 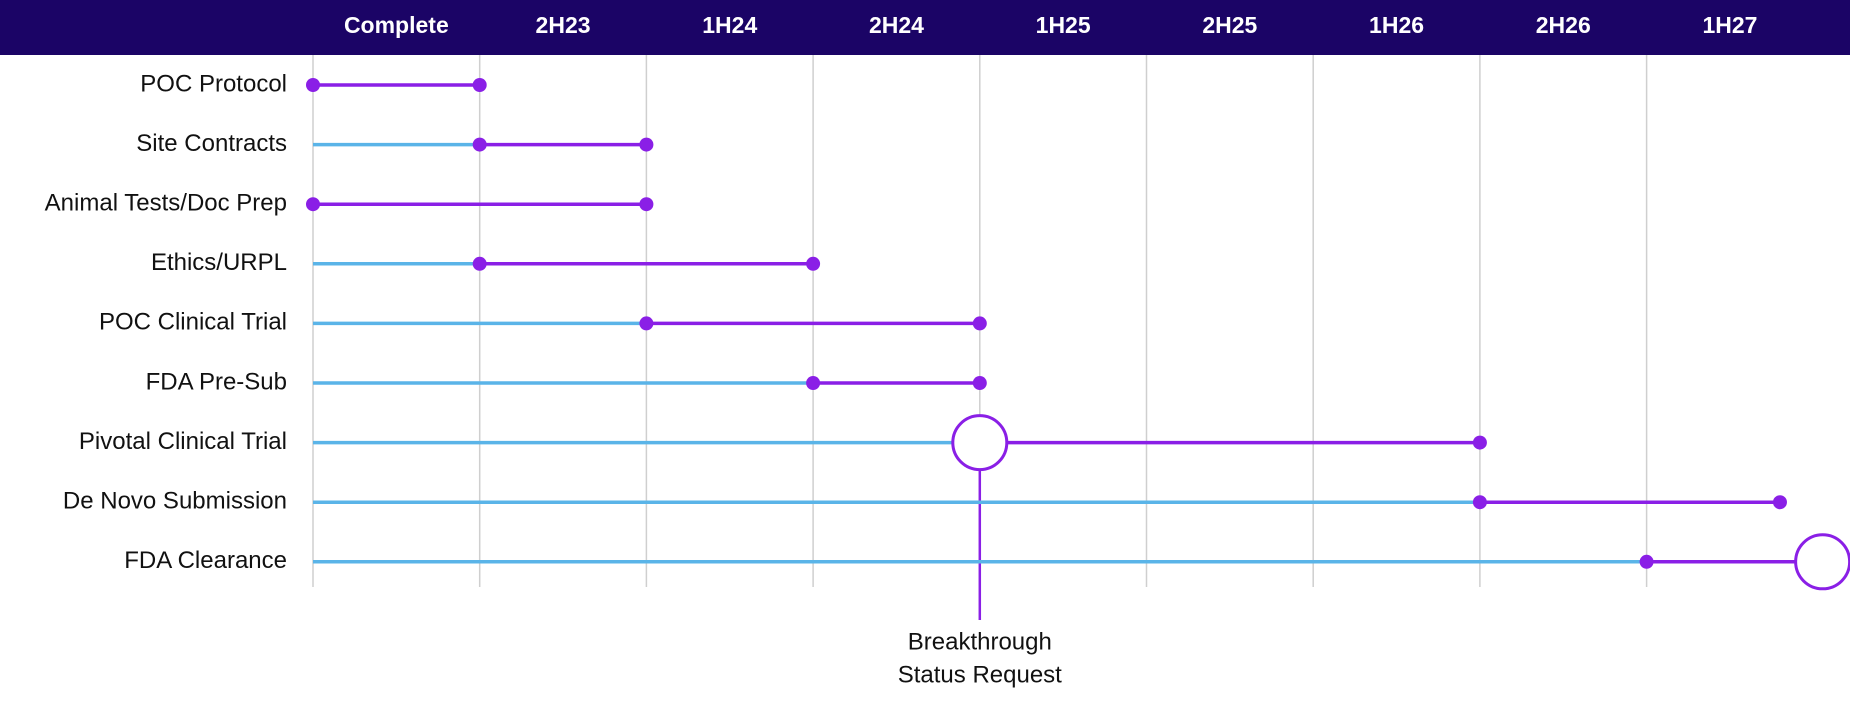 I want to click on task-label: POC Clinical Trial, so click(x=193, y=322).